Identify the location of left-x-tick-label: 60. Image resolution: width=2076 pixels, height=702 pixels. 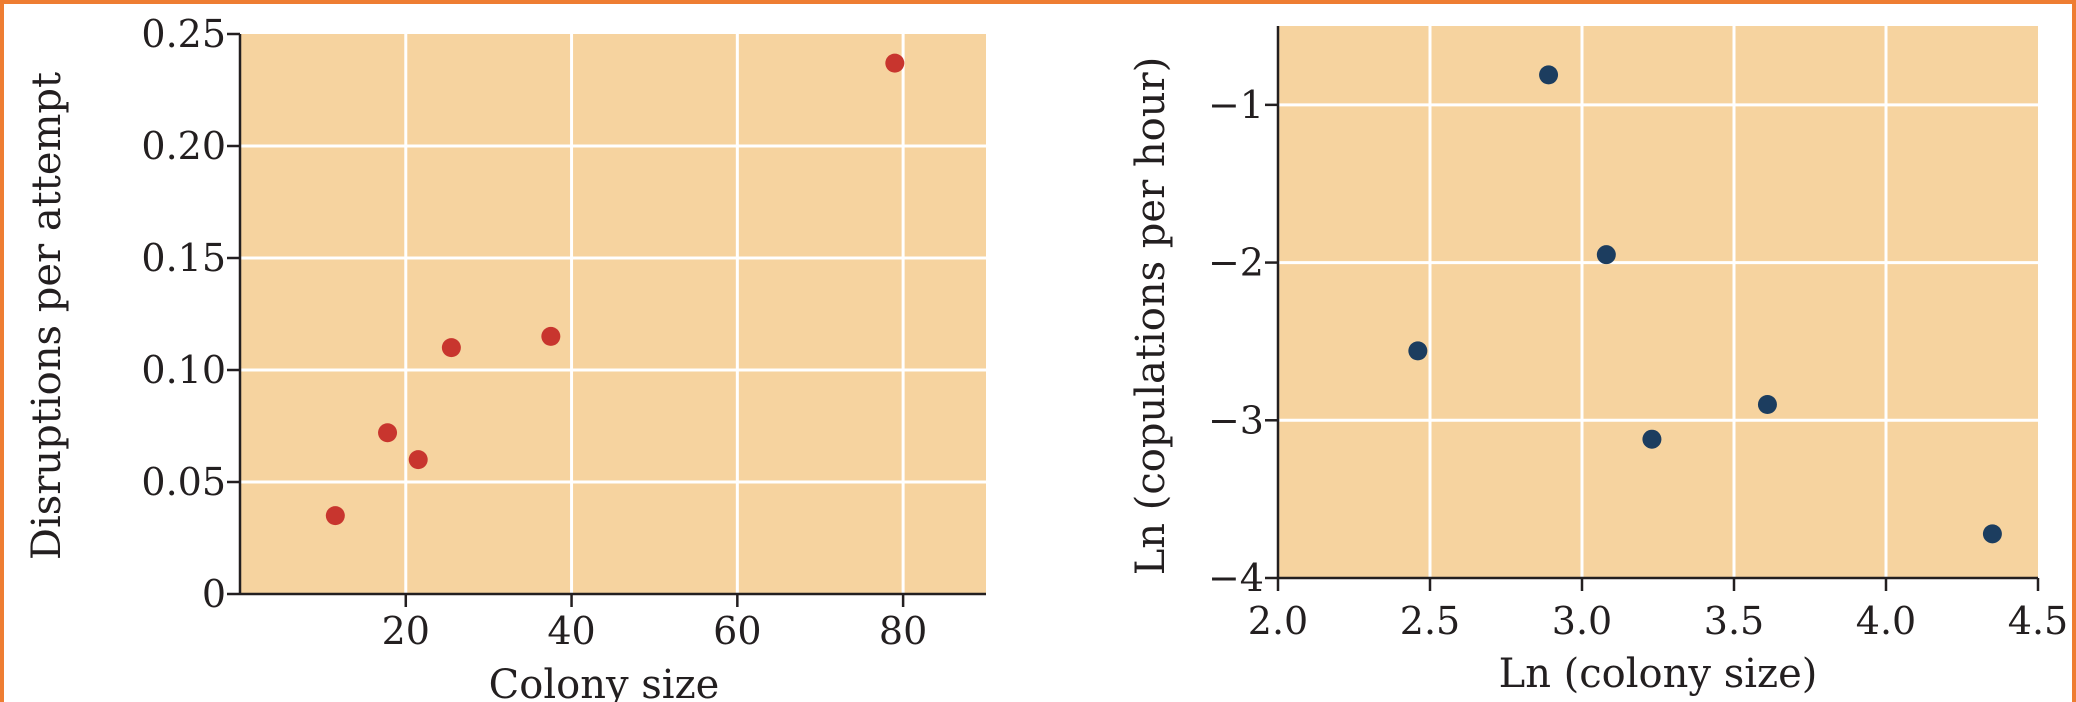
(737, 631).